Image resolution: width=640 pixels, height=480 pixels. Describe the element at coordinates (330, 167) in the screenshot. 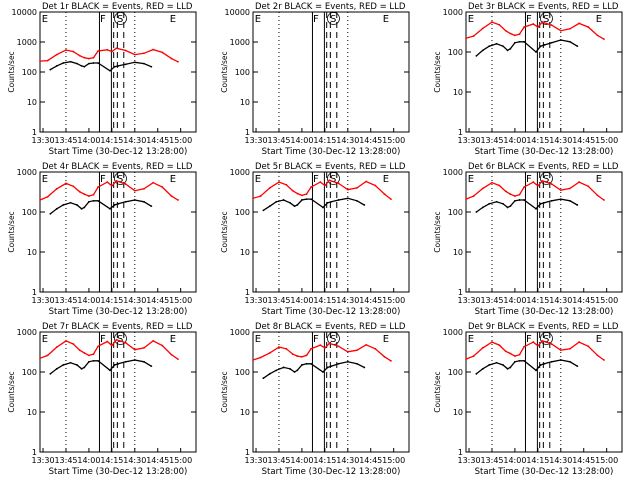

I see `plot-title: Det 5r BLACK = Events, RED = LLD` at that location.